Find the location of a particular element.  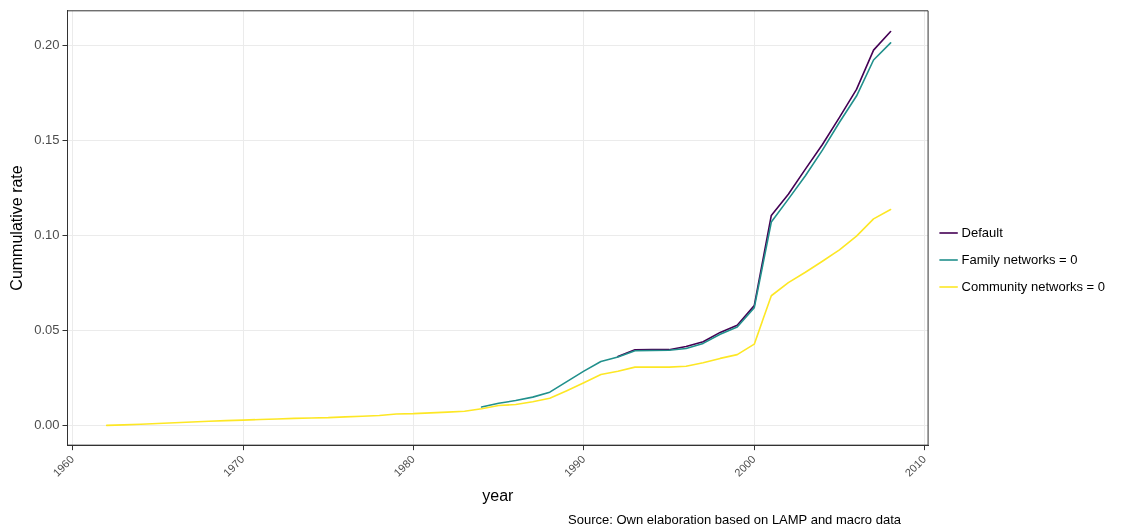

y-tick-label: 0.20 is located at coordinates (47, 45).